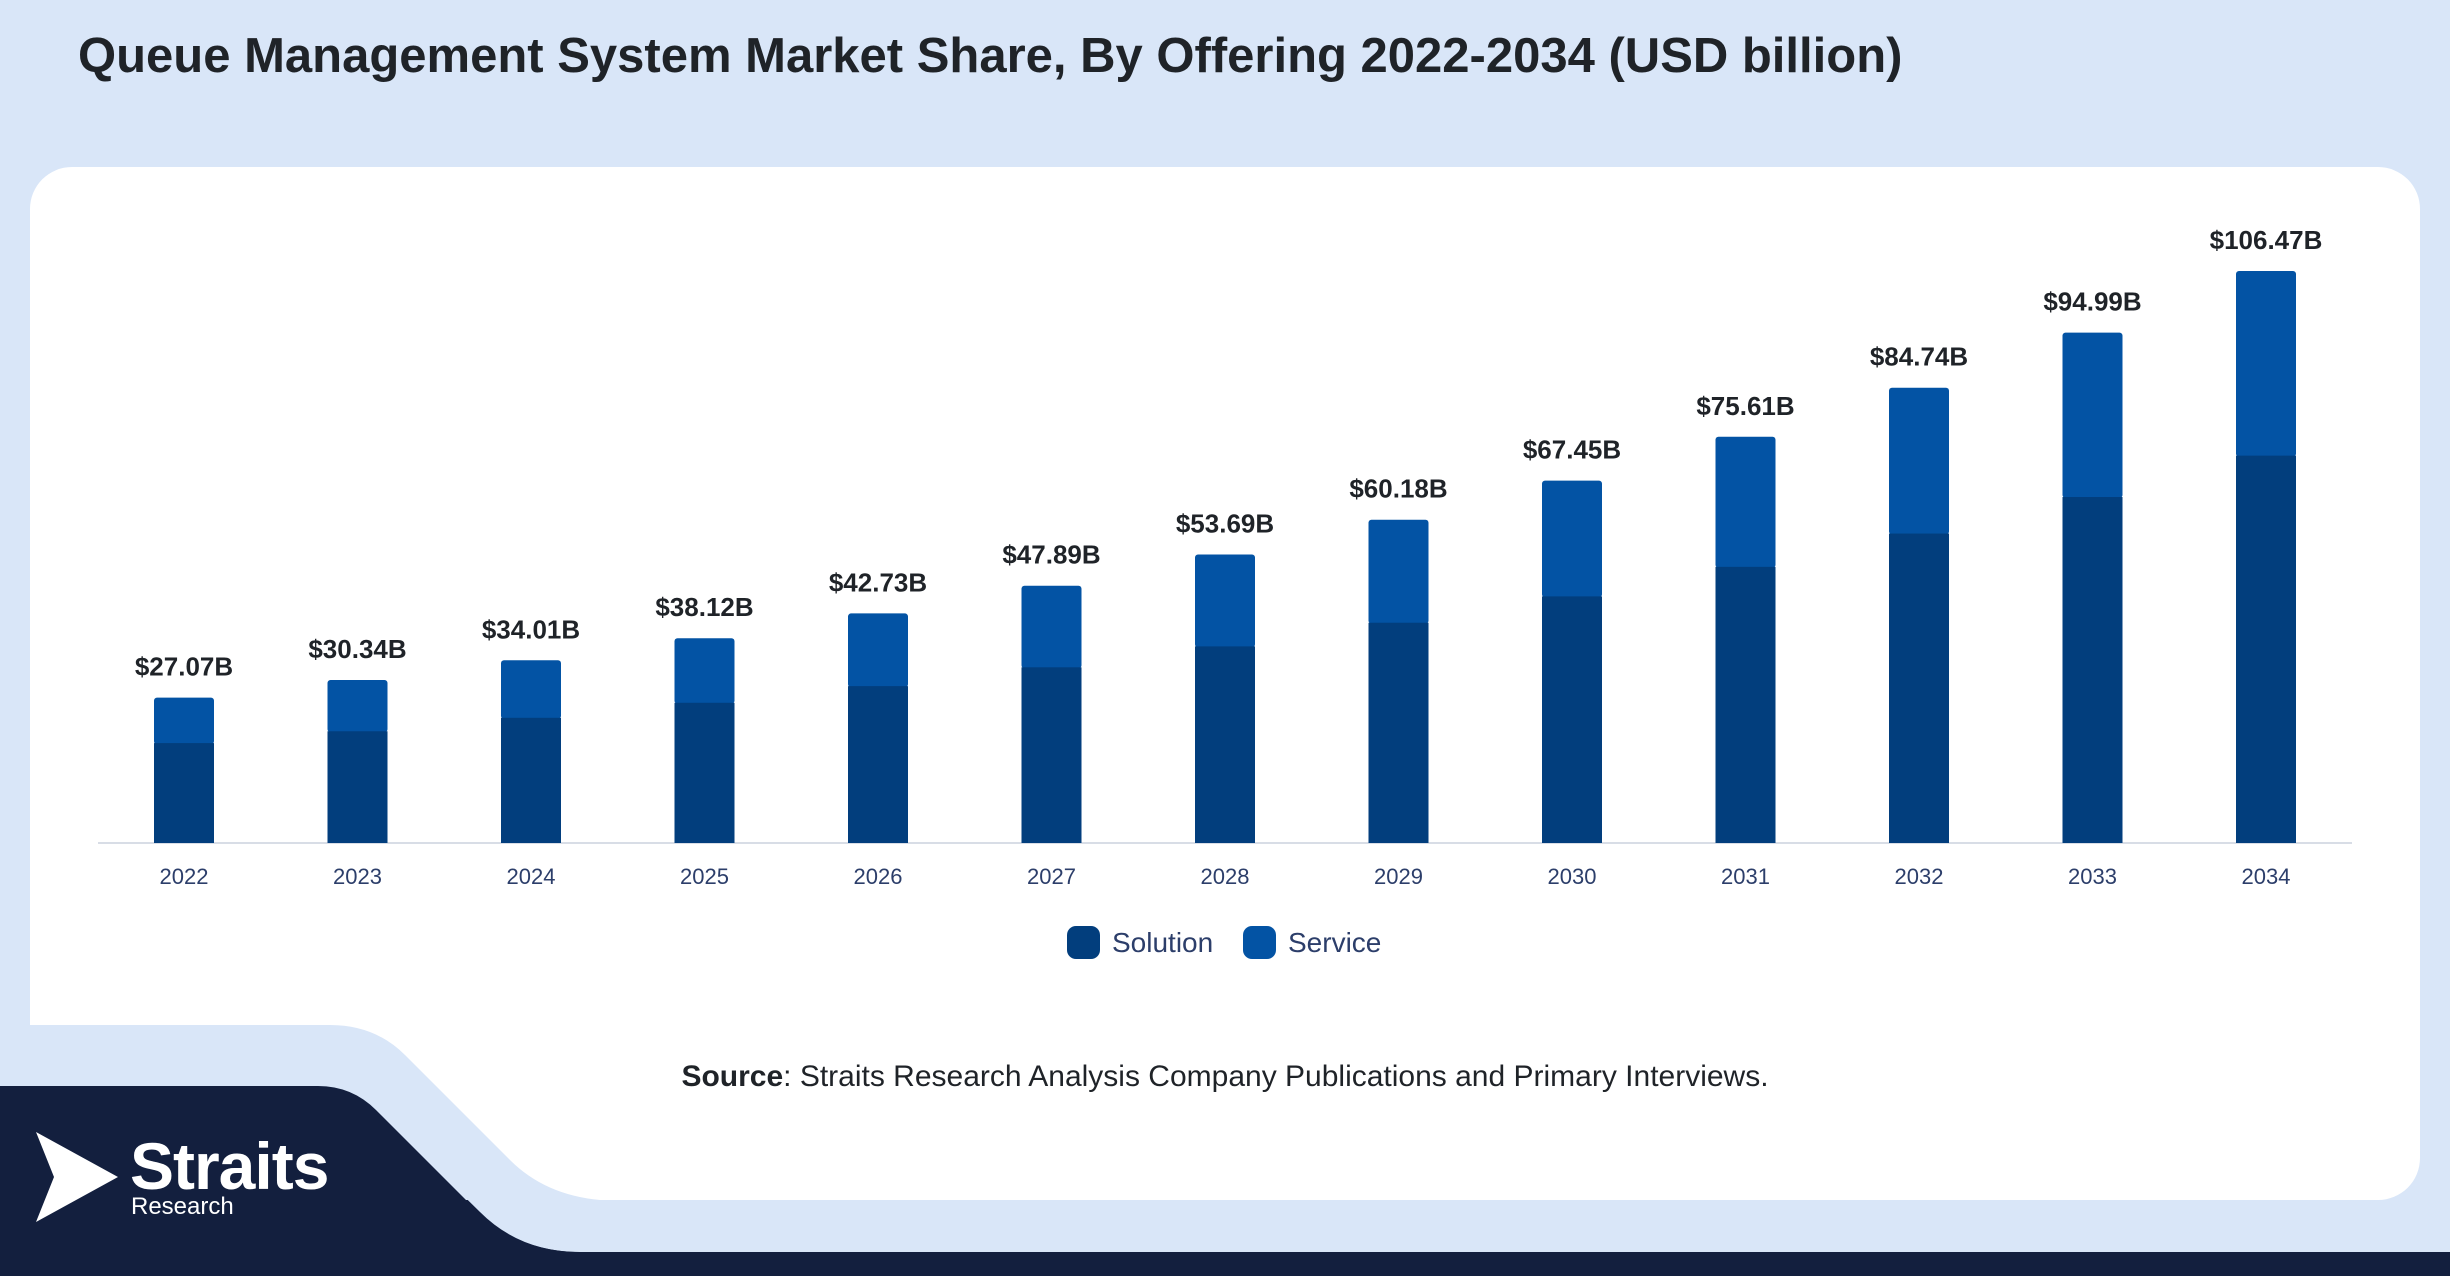  I want to click on bar-solution-2031, so click(1745, 704).